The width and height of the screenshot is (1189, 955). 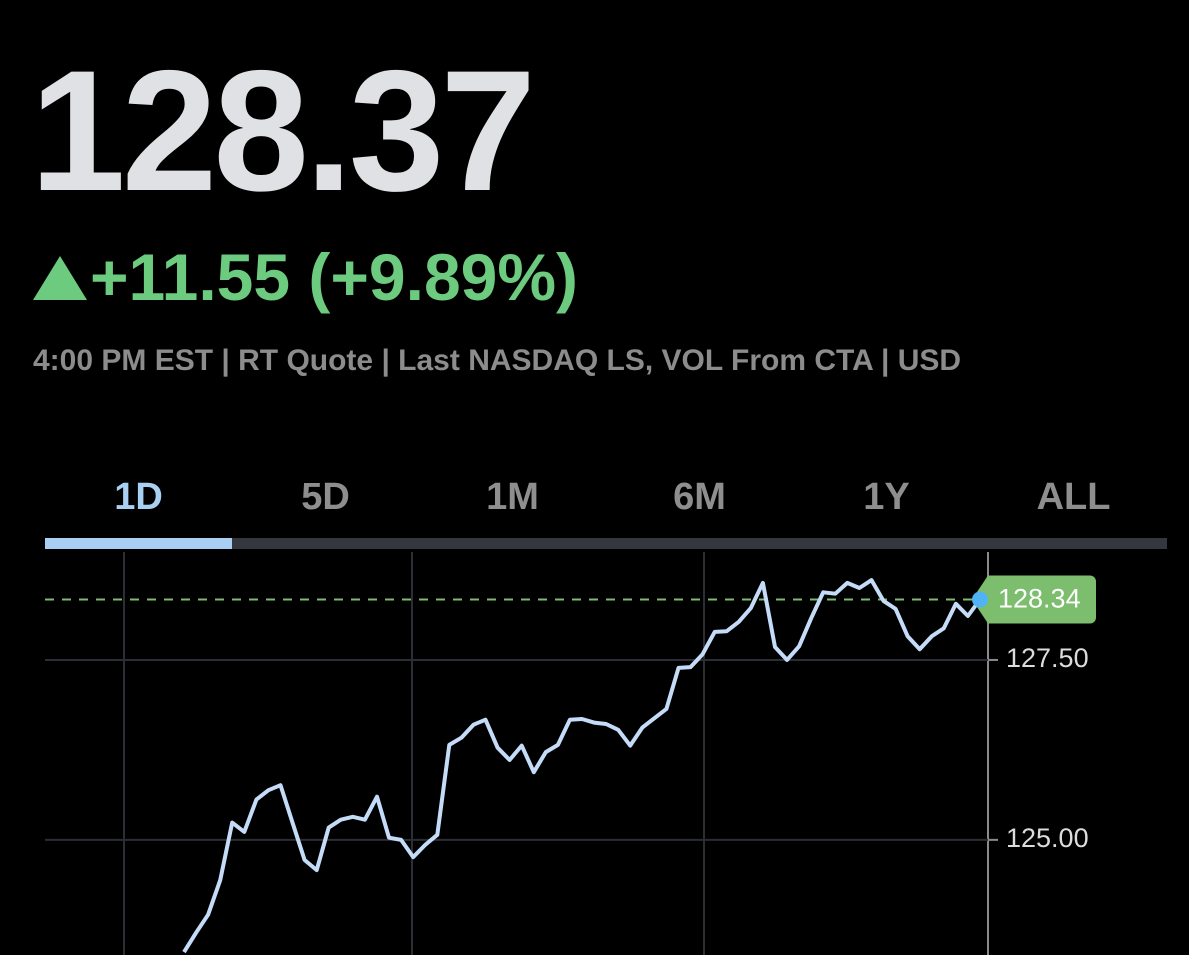 What do you see at coordinates (1047, 838) in the screenshot?
I see `y-tick-label: 125.00` at bounding box center [1047, 838].